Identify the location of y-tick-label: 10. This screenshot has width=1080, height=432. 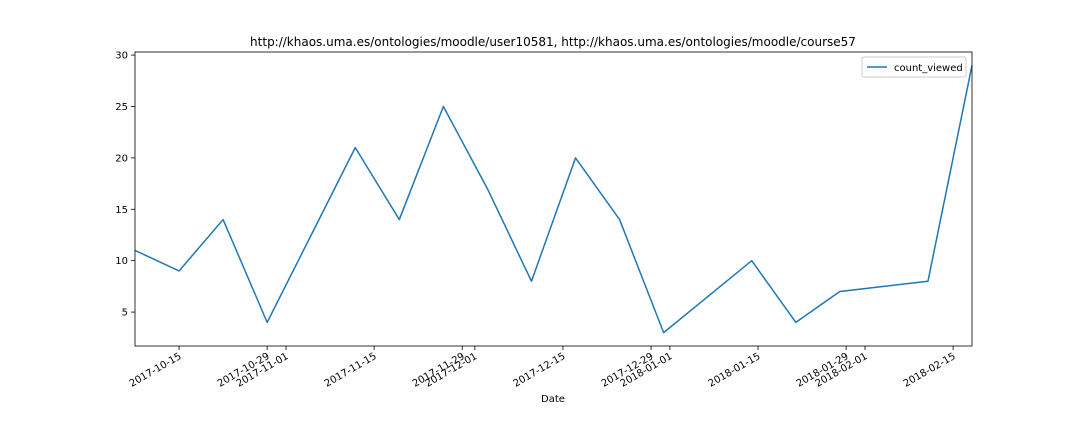
(121, 261).